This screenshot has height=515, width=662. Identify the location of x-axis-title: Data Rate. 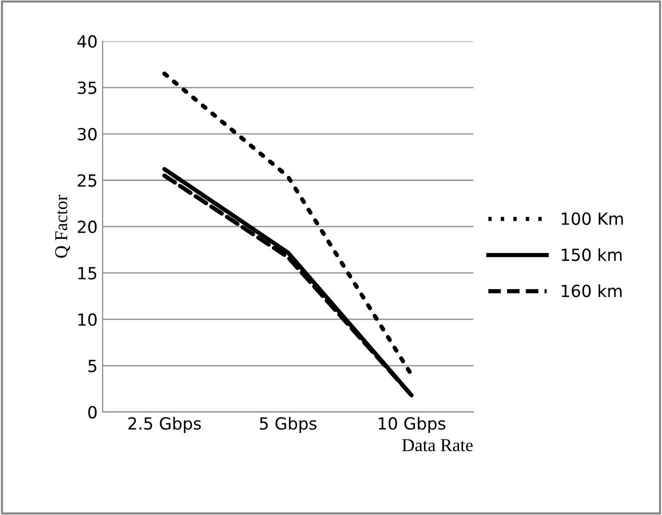
(437, 445).